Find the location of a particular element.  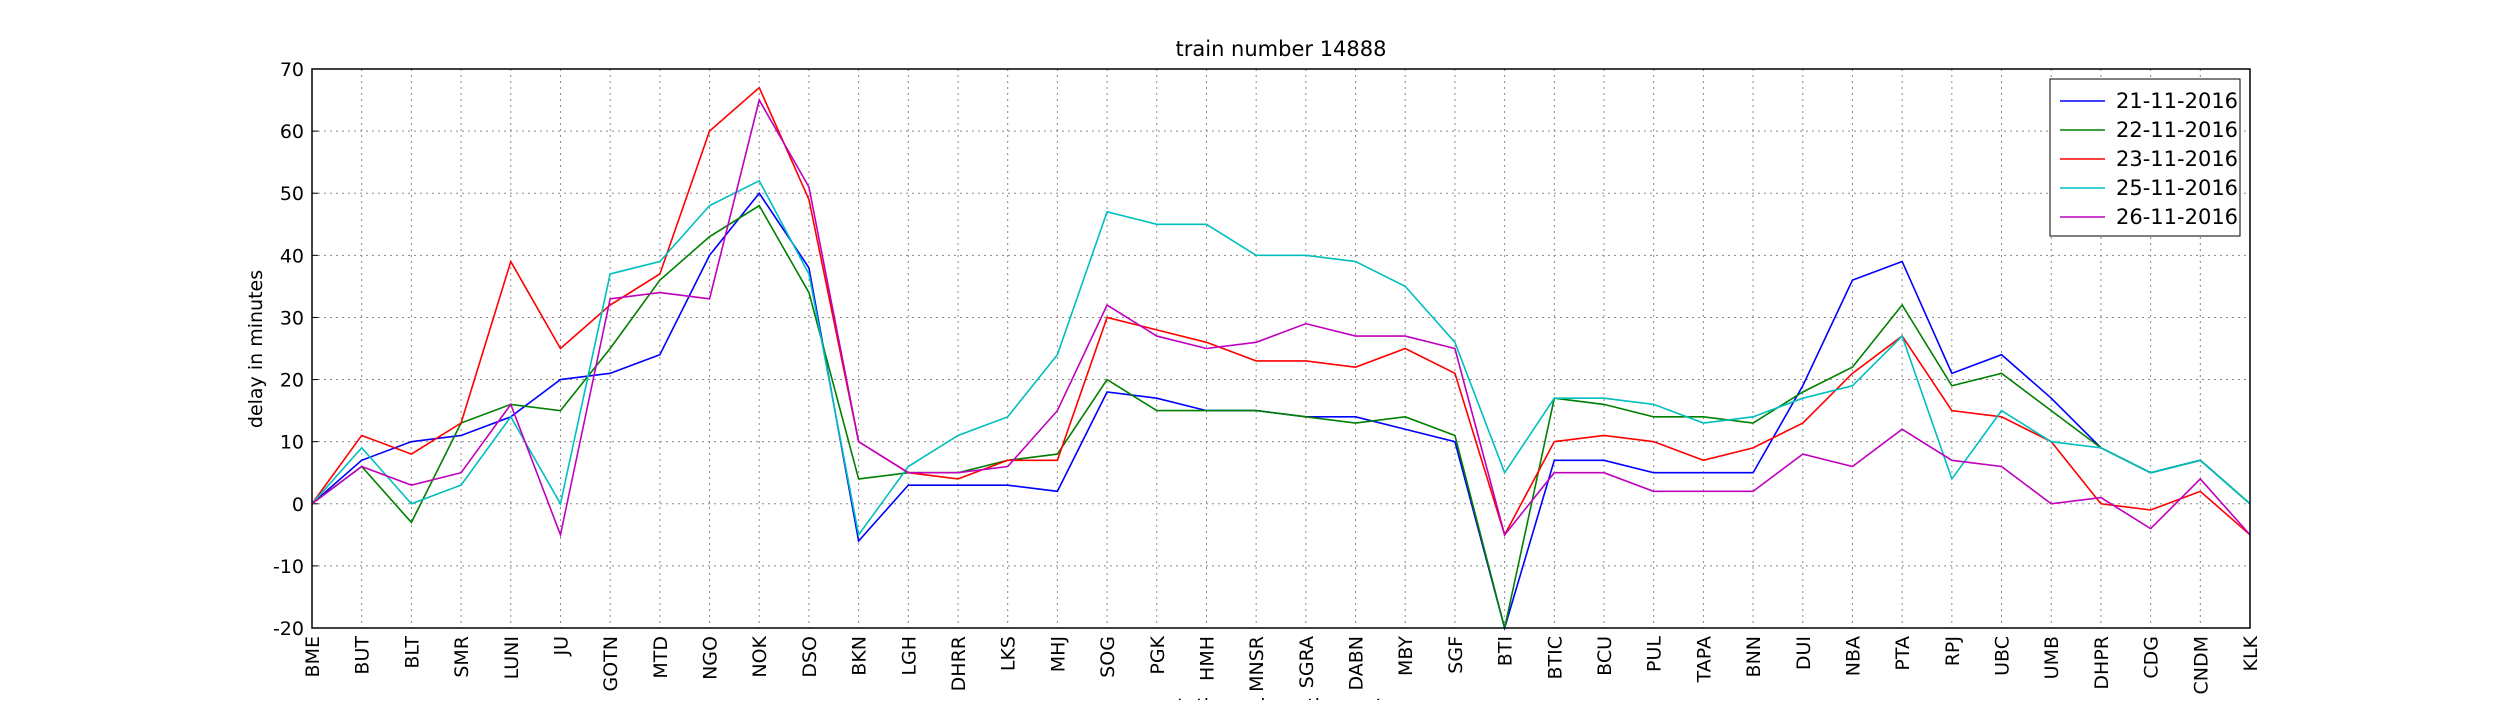

y-tick-label: 20 is located at coordinates (292, 381).